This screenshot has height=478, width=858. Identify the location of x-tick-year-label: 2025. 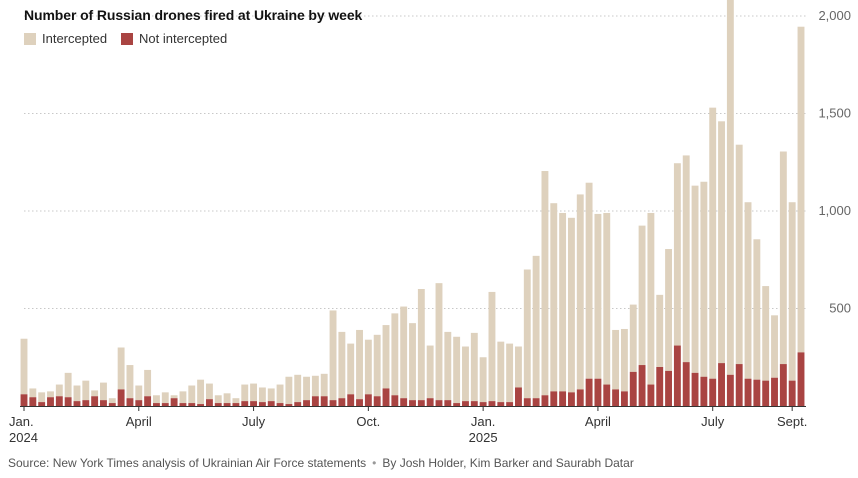
(483, 437).